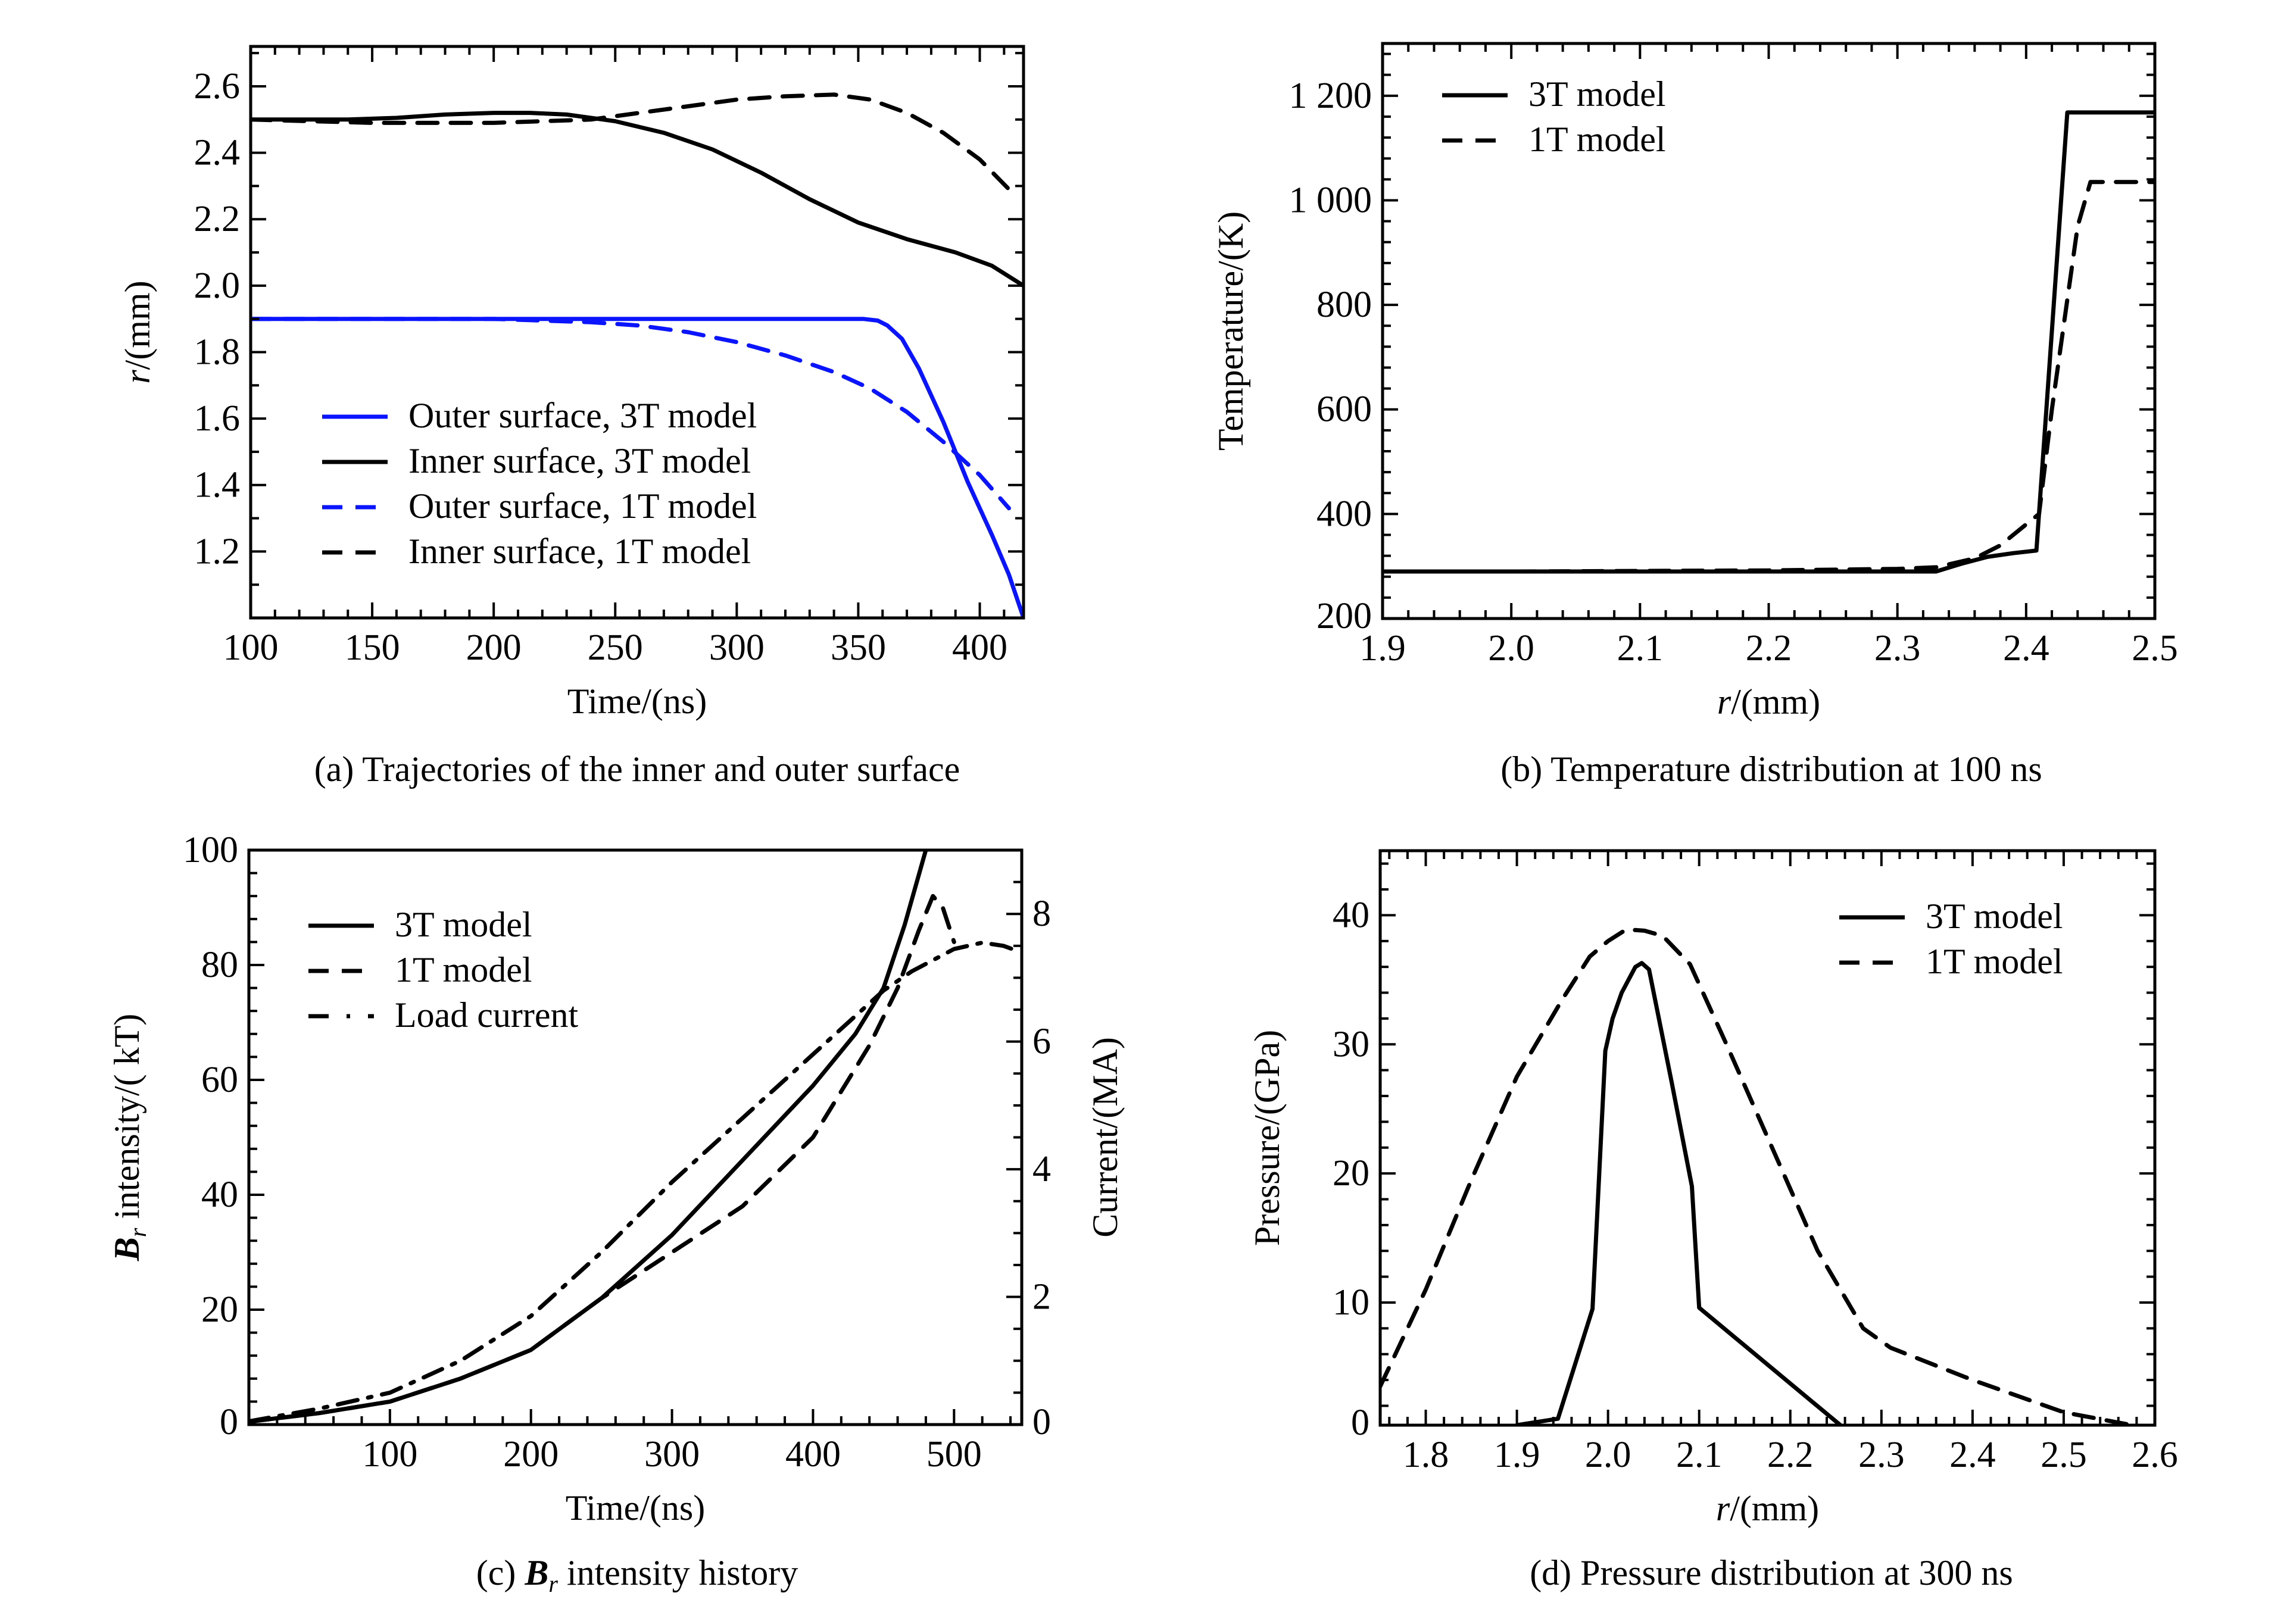 The width and height of the screenshot is (2290, 1624). What do you see at coordinates (954, 1455) in the screenshot?
I see `x-tick-label: 500` at bounding box center [954, 1455].